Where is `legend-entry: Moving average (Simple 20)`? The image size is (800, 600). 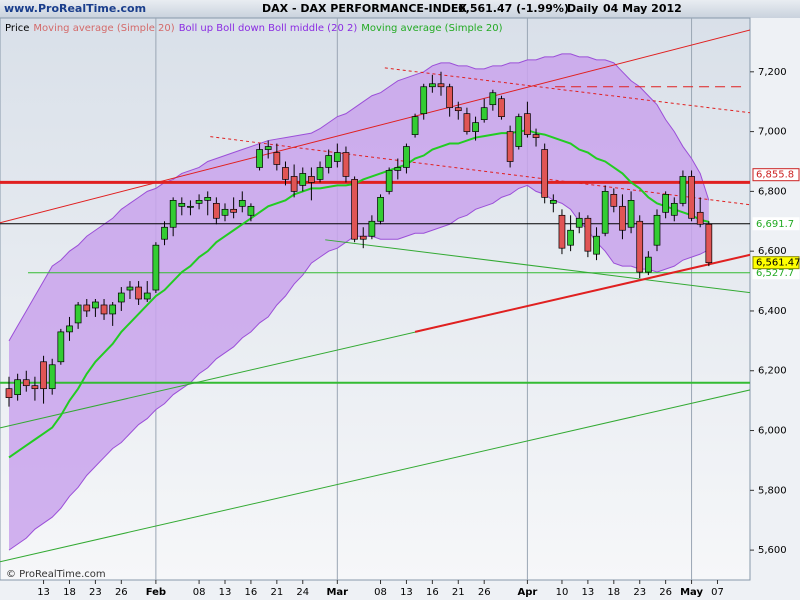 legend-entry: Moving average (Simple 20) is located at coordinates (431, 28).